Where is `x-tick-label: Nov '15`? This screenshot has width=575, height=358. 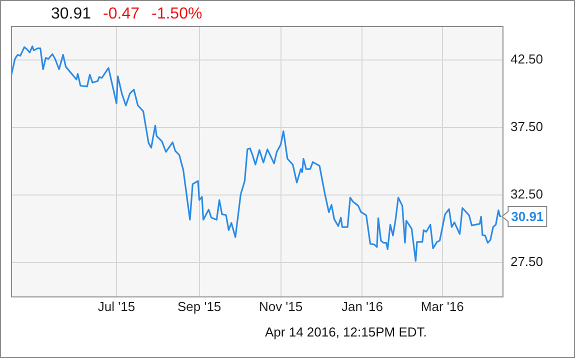
x-tick-label: Nov '15 is located at coordinates (280, 306).